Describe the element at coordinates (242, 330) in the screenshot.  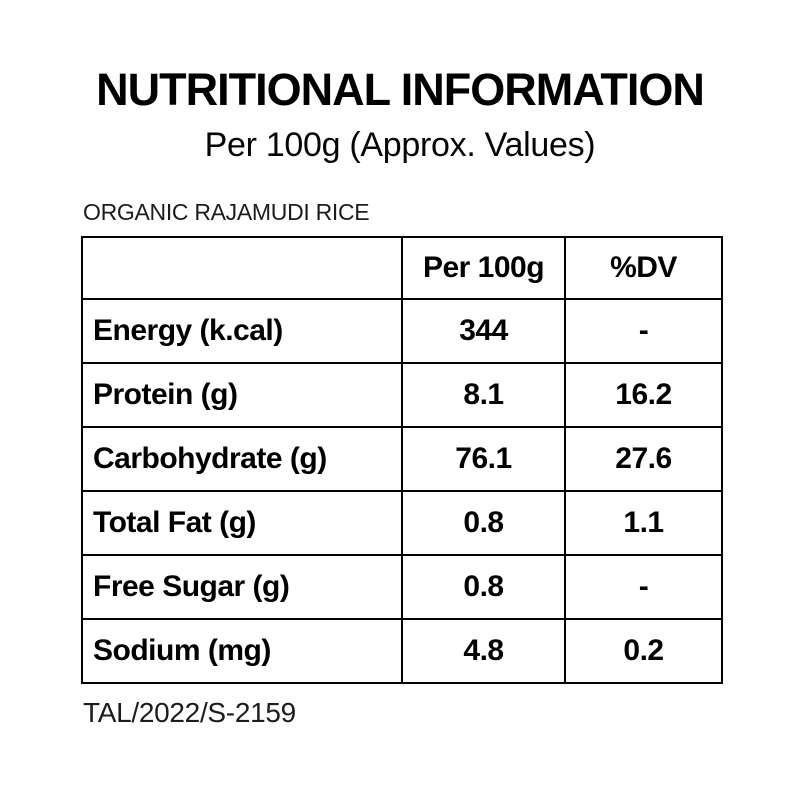
I see `row-label: Energy (k.cal)` at that location.